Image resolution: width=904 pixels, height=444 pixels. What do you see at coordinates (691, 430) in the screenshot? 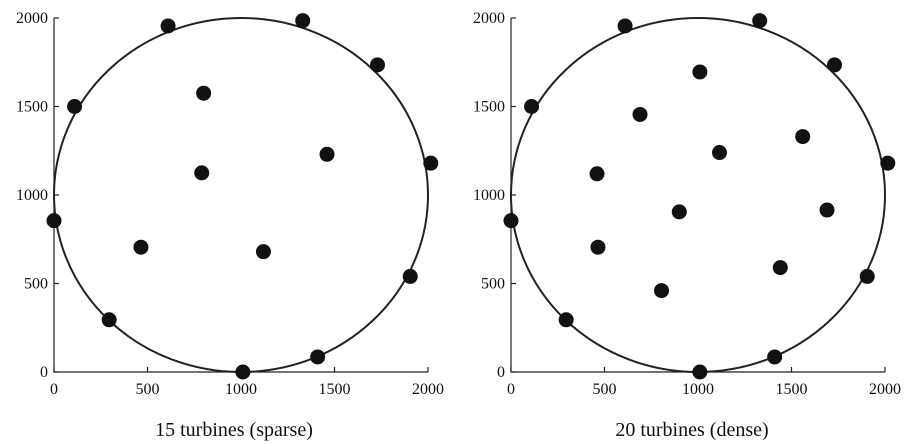
I see `panel-caption: 20 turbines (dense)` at bounding box center [691, 430].